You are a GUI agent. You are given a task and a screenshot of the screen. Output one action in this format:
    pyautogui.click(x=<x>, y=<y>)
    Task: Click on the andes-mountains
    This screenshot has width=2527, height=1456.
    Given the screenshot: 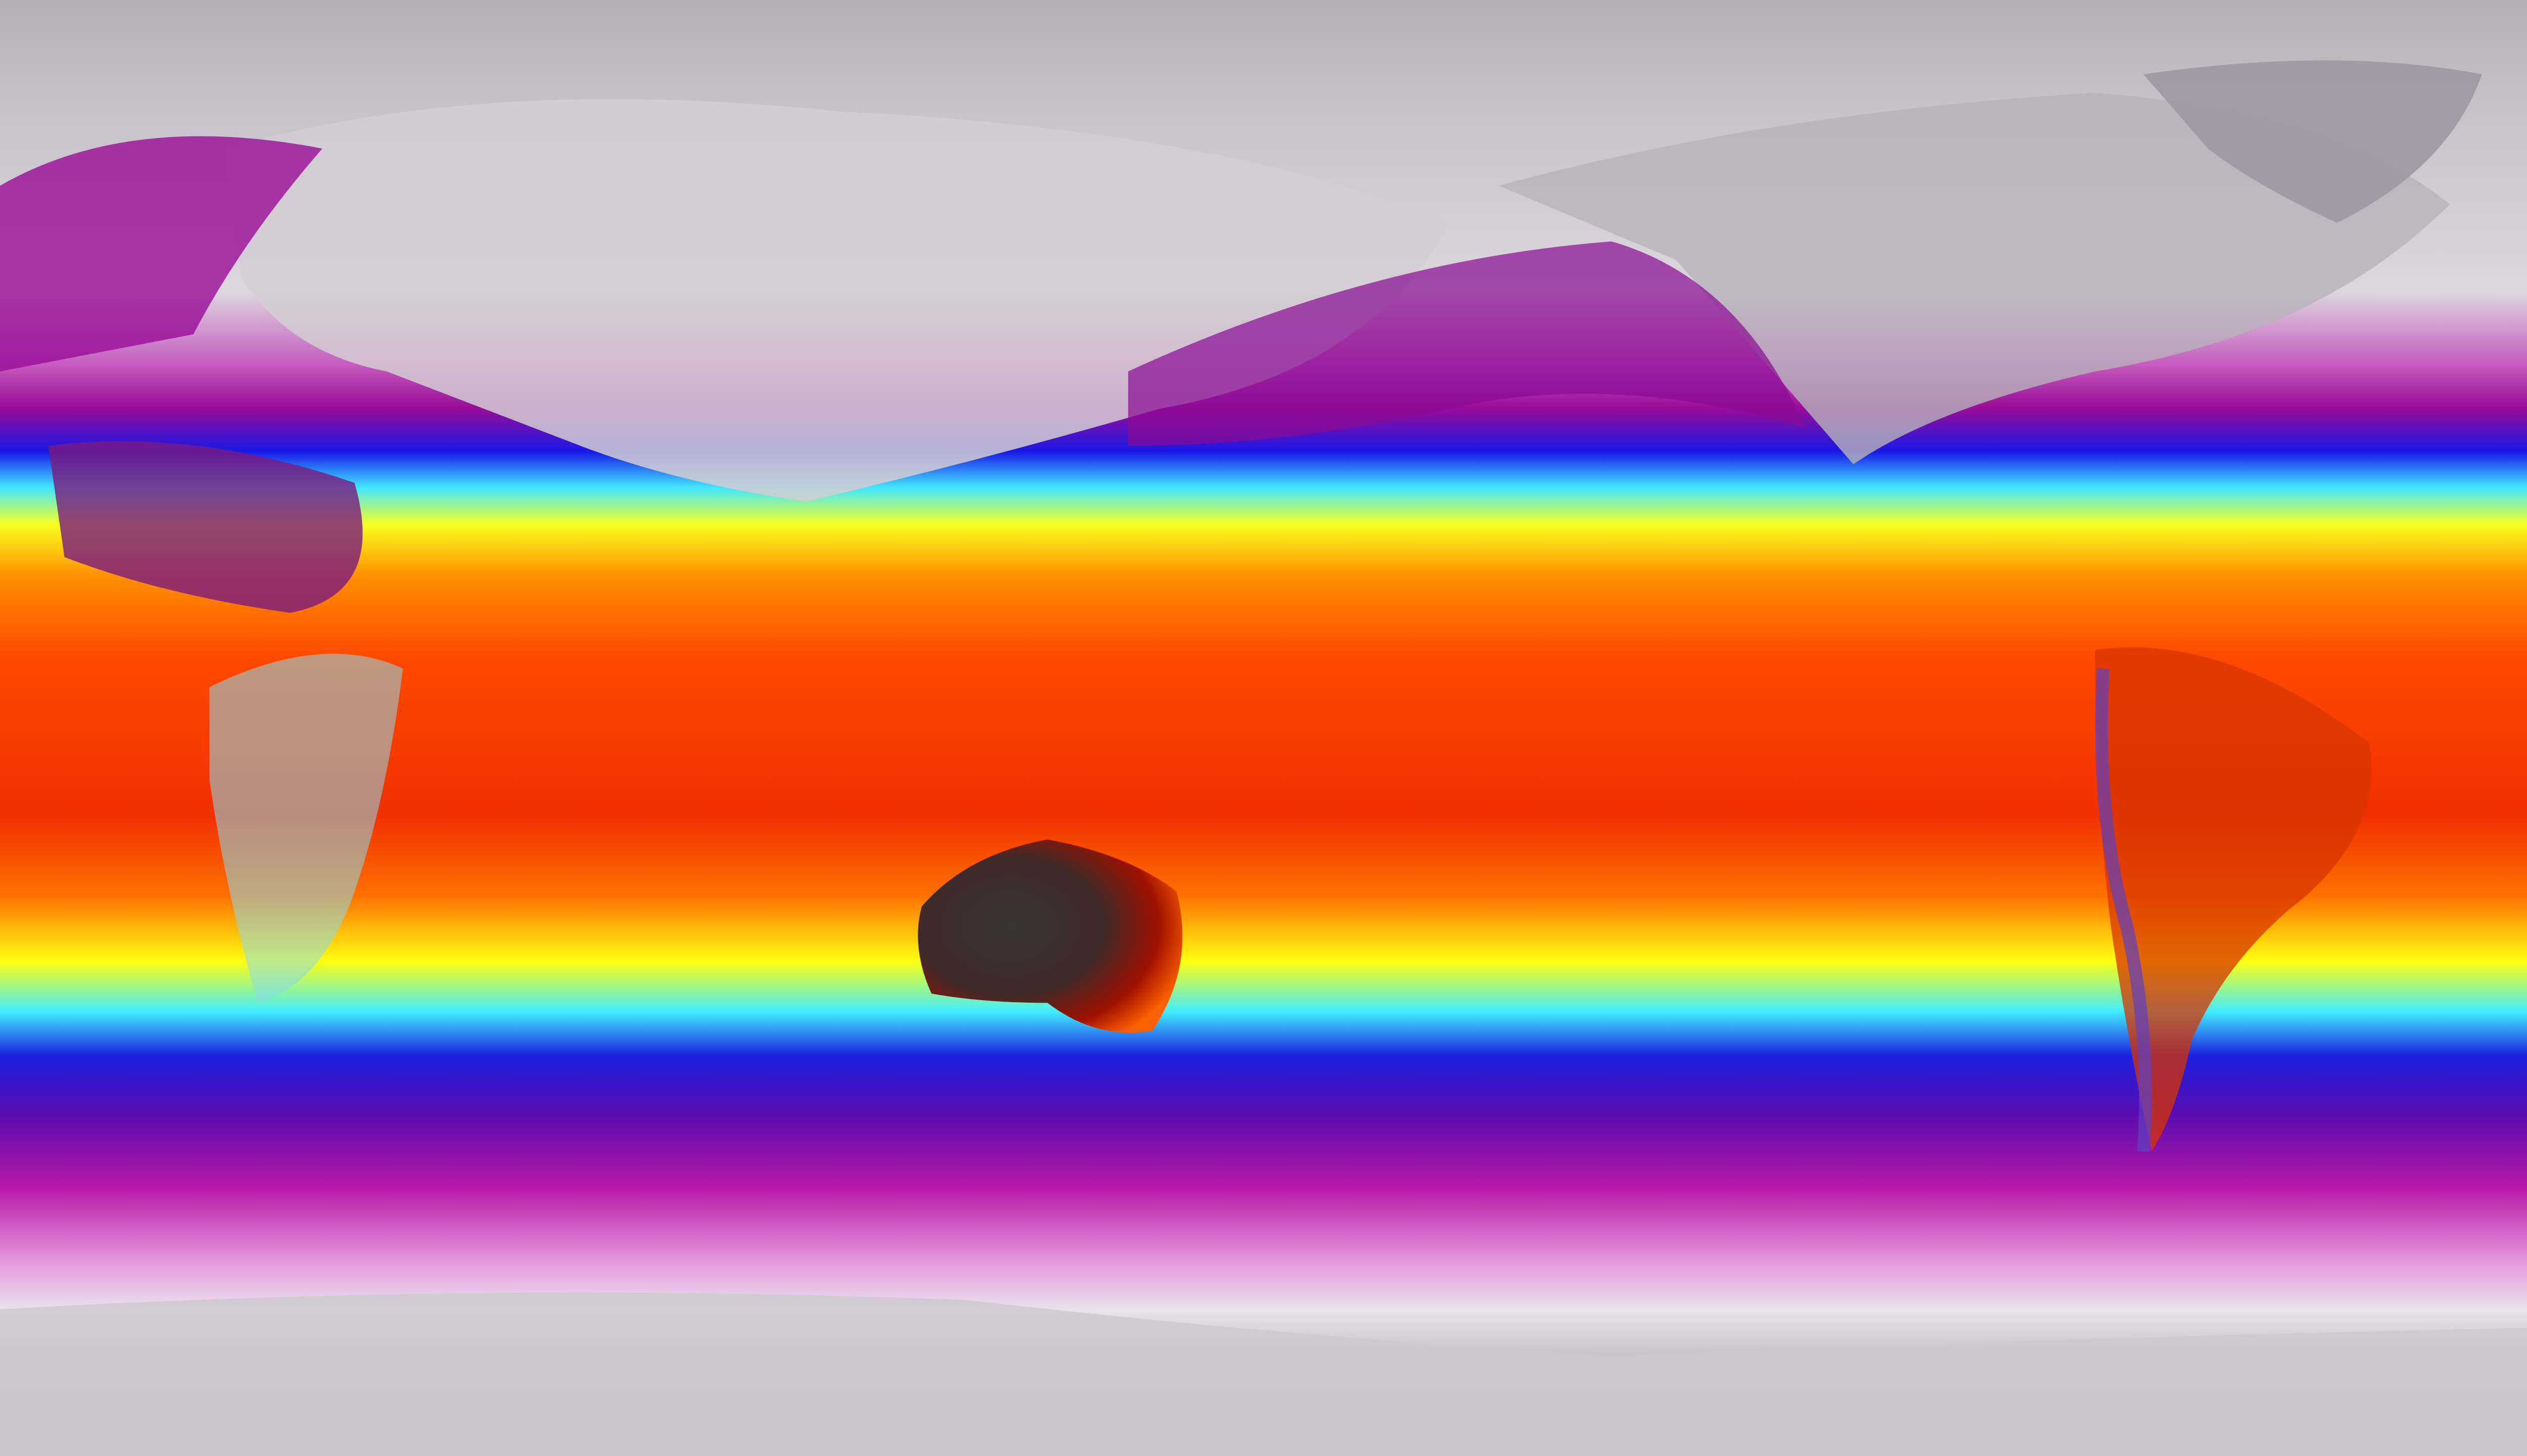 What is the action you would take?
    pyautogui.click(x=2123, y=910)
    